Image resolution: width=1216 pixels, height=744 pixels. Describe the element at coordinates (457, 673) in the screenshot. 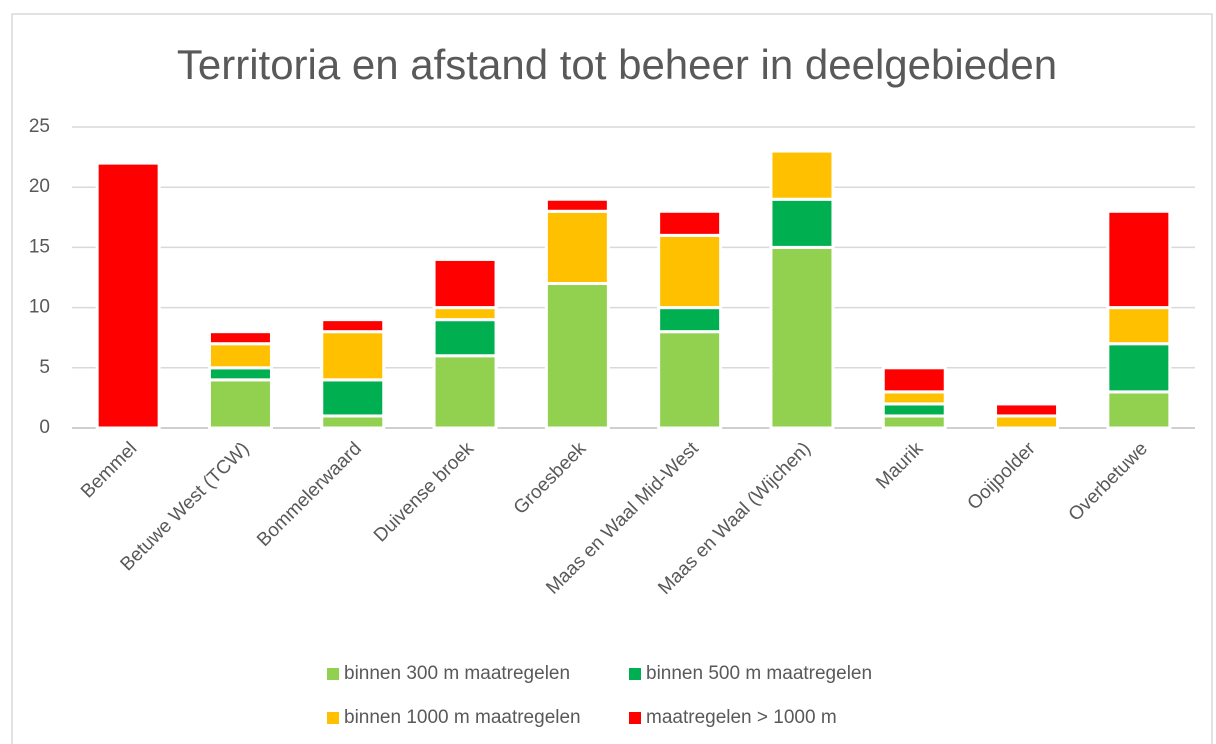

I see `legend-label: binnen 300 m maatregelen` at that location.